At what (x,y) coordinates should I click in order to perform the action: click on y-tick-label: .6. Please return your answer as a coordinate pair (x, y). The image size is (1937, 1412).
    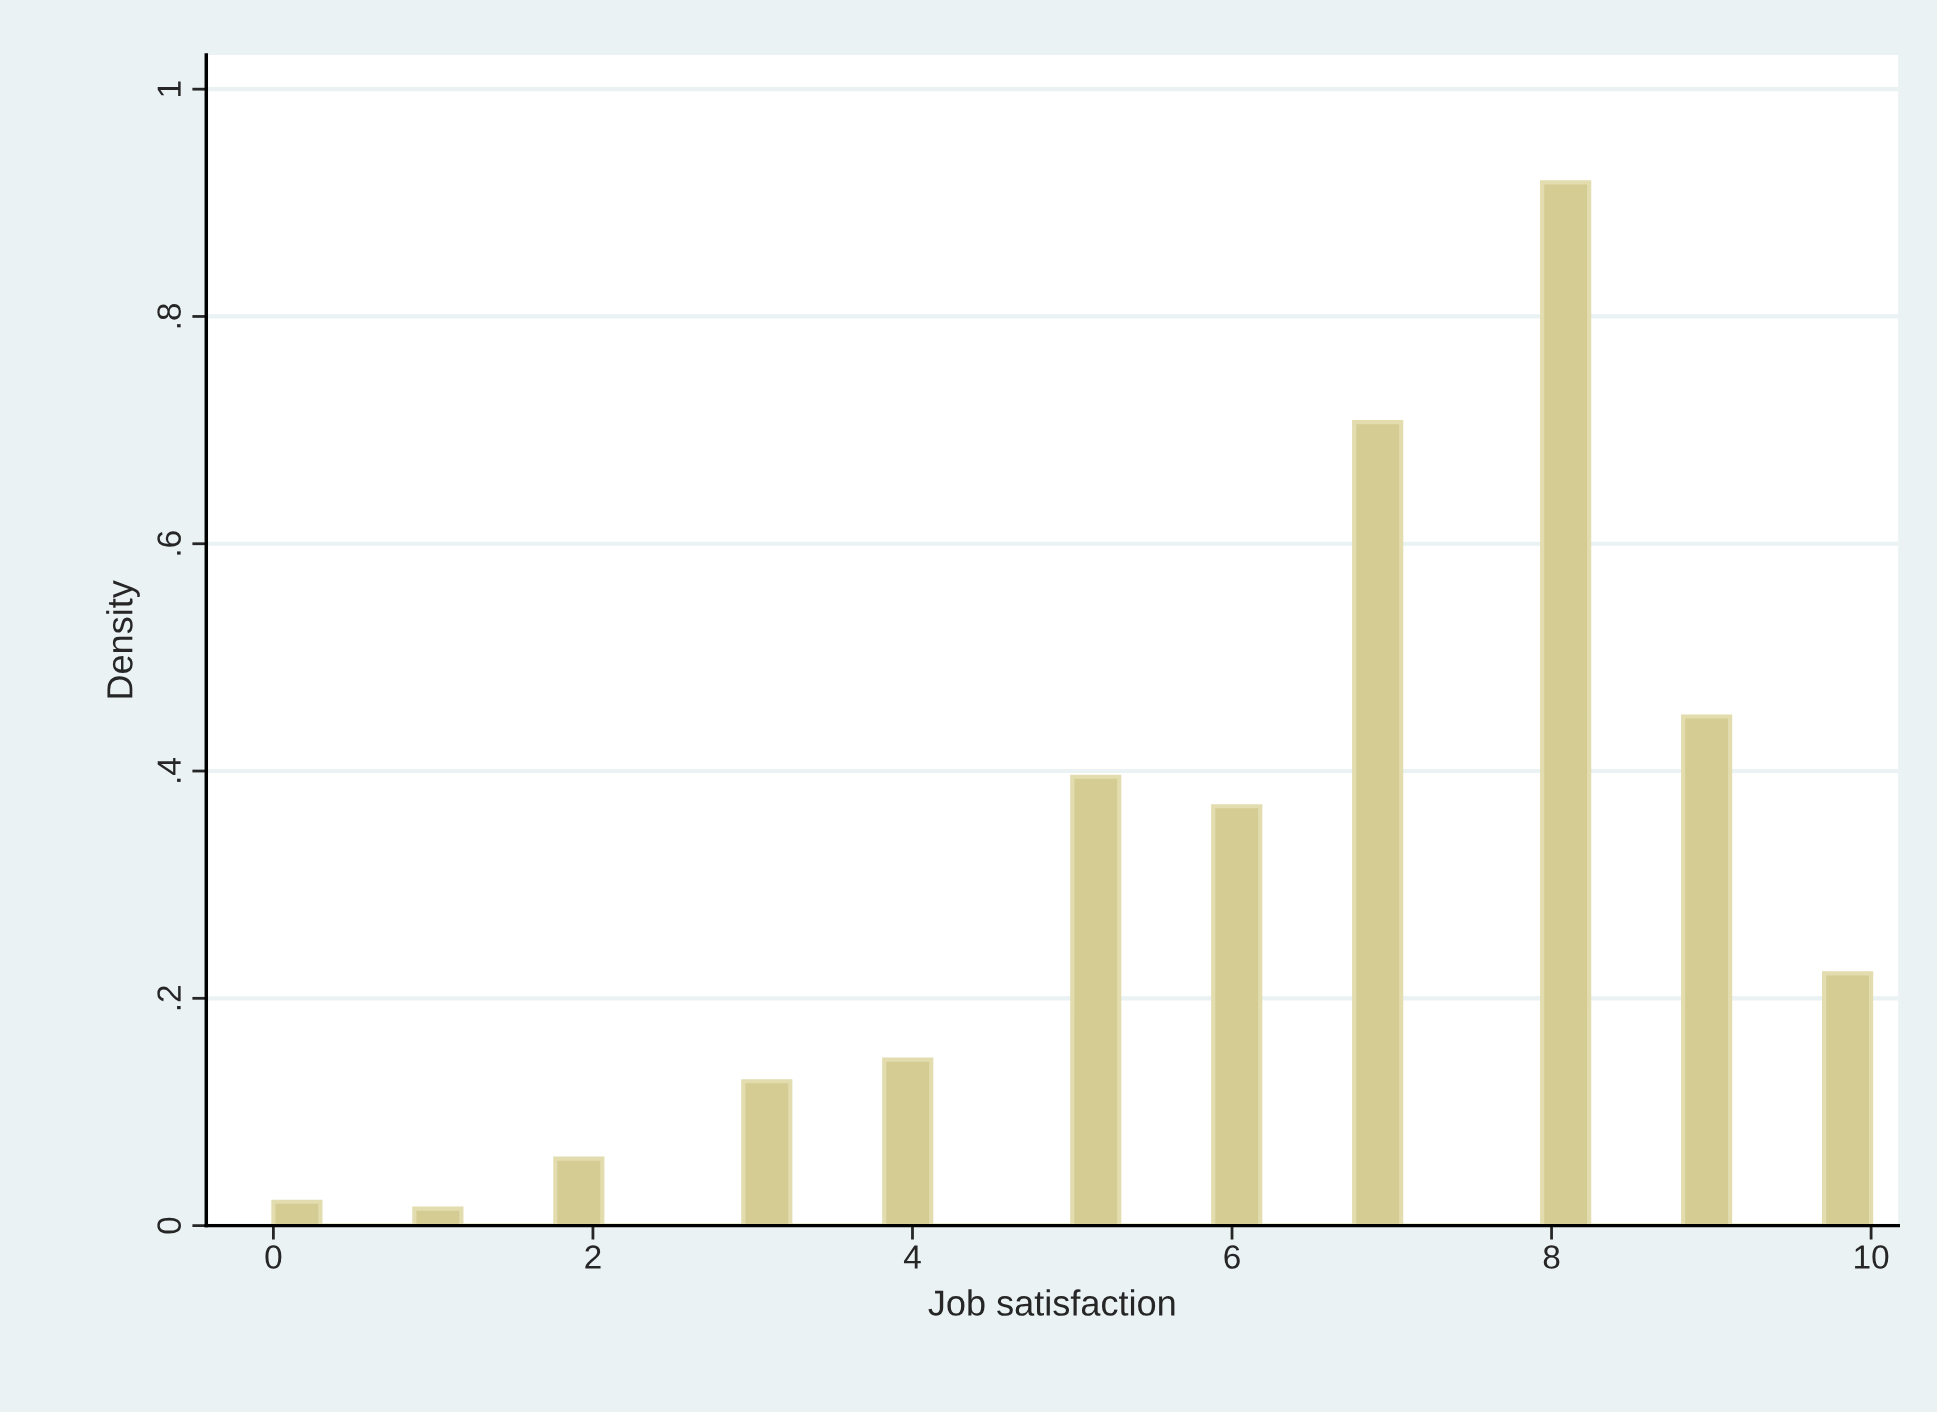
    Looking at the image, I should click on (169, 543).